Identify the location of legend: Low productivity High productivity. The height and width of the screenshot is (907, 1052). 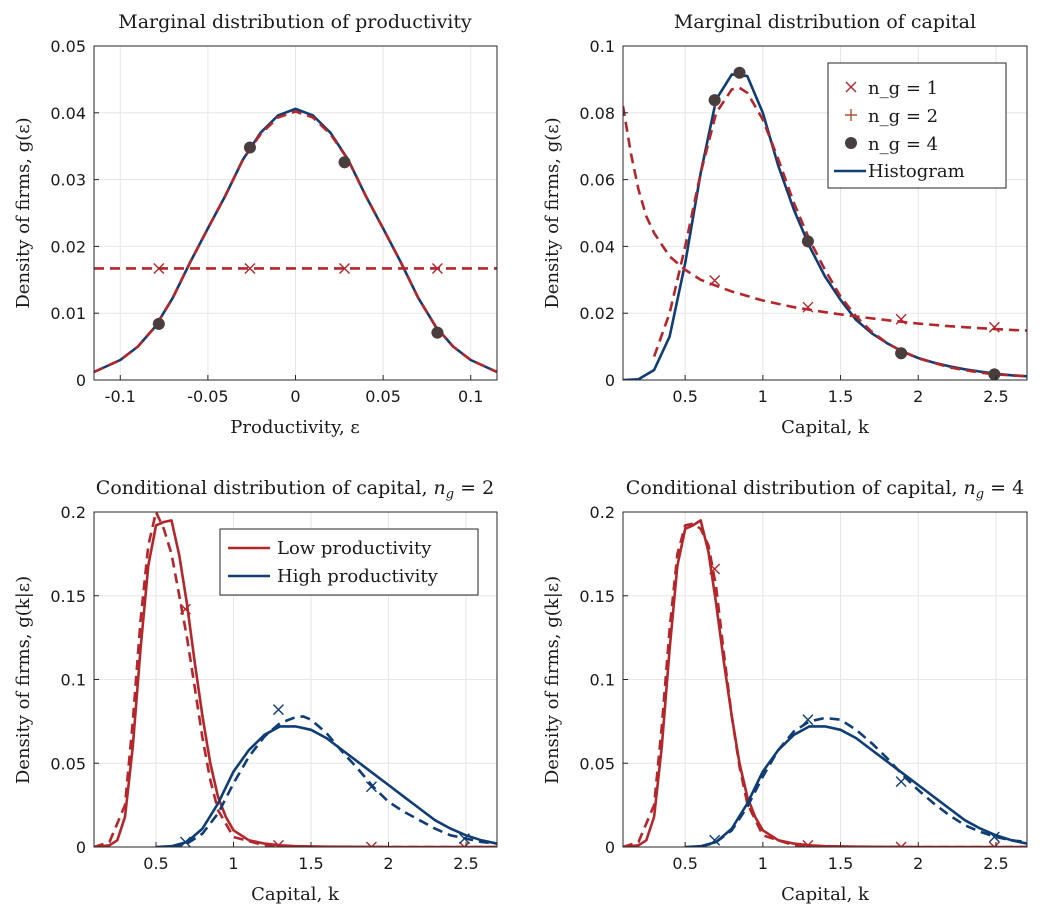
(349, 562).